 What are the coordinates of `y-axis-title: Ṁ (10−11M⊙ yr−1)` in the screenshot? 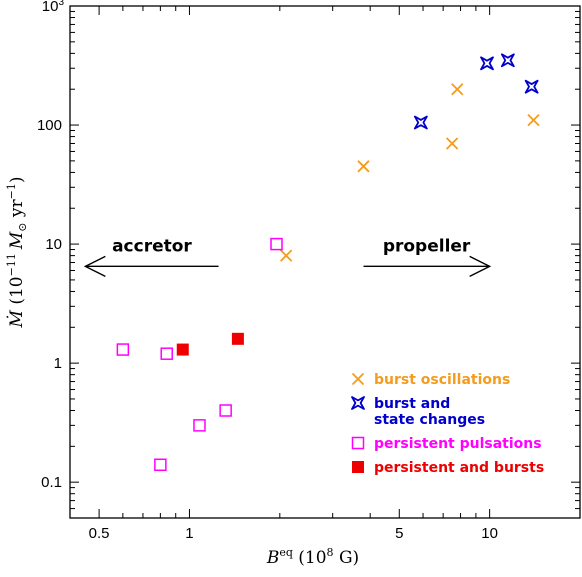 It's located at (17, 253).